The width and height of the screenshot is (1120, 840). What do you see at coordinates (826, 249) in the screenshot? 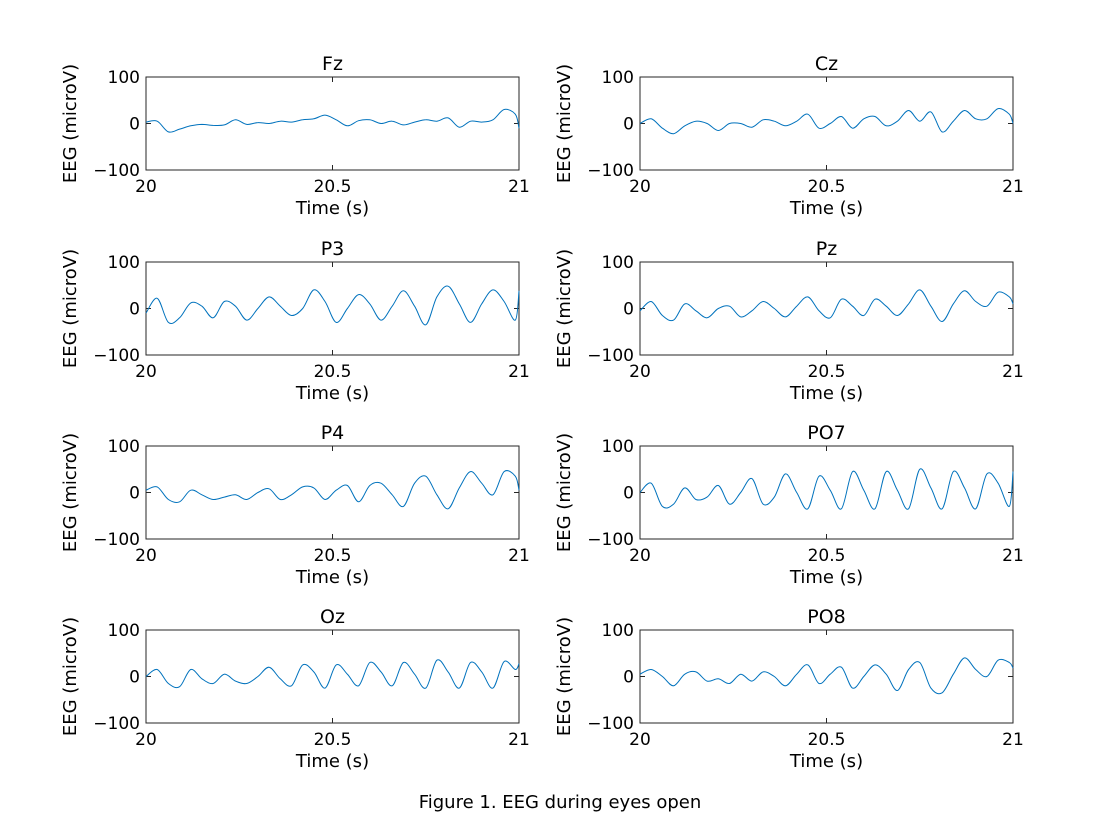
I see `subplot-title: Pz` at bounding box center [826, 249].